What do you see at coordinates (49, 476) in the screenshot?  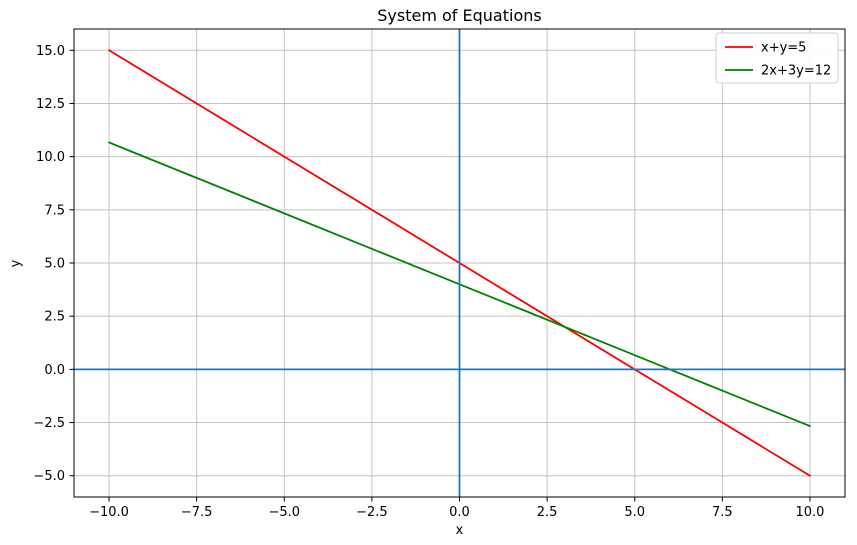 I see `y-tick-label: −5.0` at bounding box center [49, 476].